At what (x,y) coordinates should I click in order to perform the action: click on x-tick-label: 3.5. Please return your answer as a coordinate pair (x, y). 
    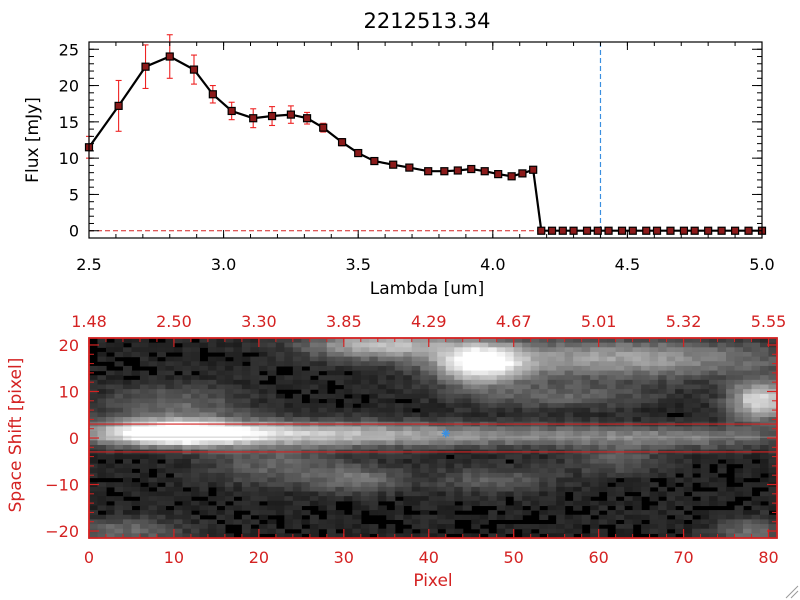
    Looking at the image, I should click on (357, 264).